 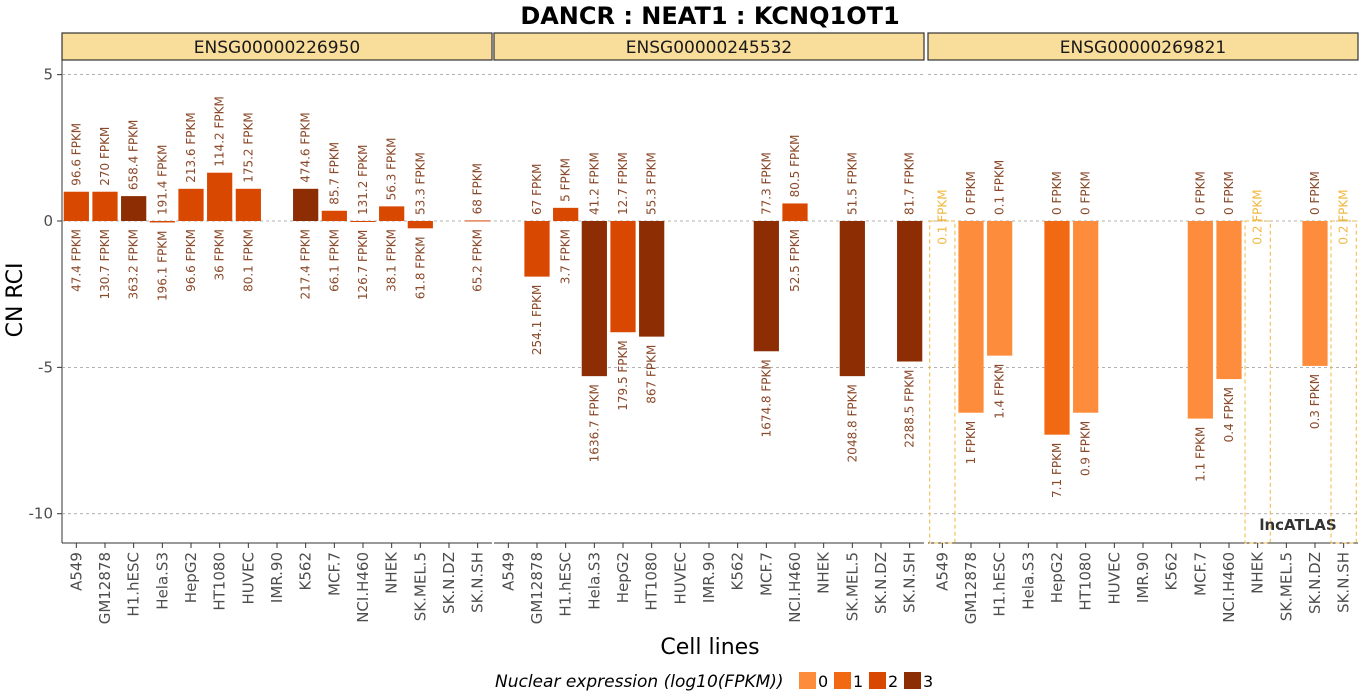 What do you see at coordinates (306, 264) in the screenshot?
I see `nuc-fpkm-label: 217.4 FPKM` at bounding box center [306, 264].